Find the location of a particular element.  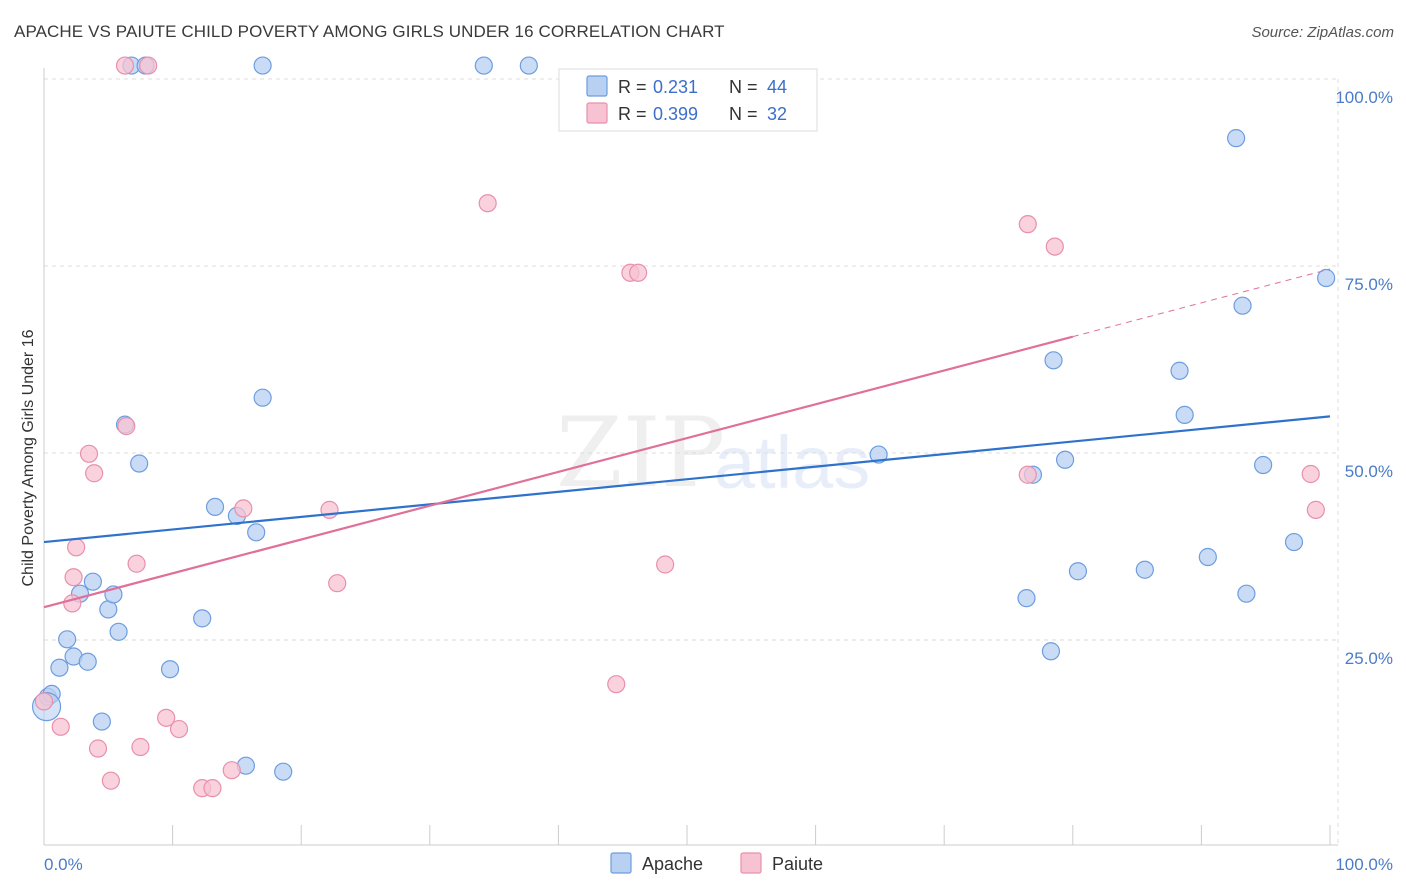

x-tick-label: 100.0% is located at coordinates (1364, 864).